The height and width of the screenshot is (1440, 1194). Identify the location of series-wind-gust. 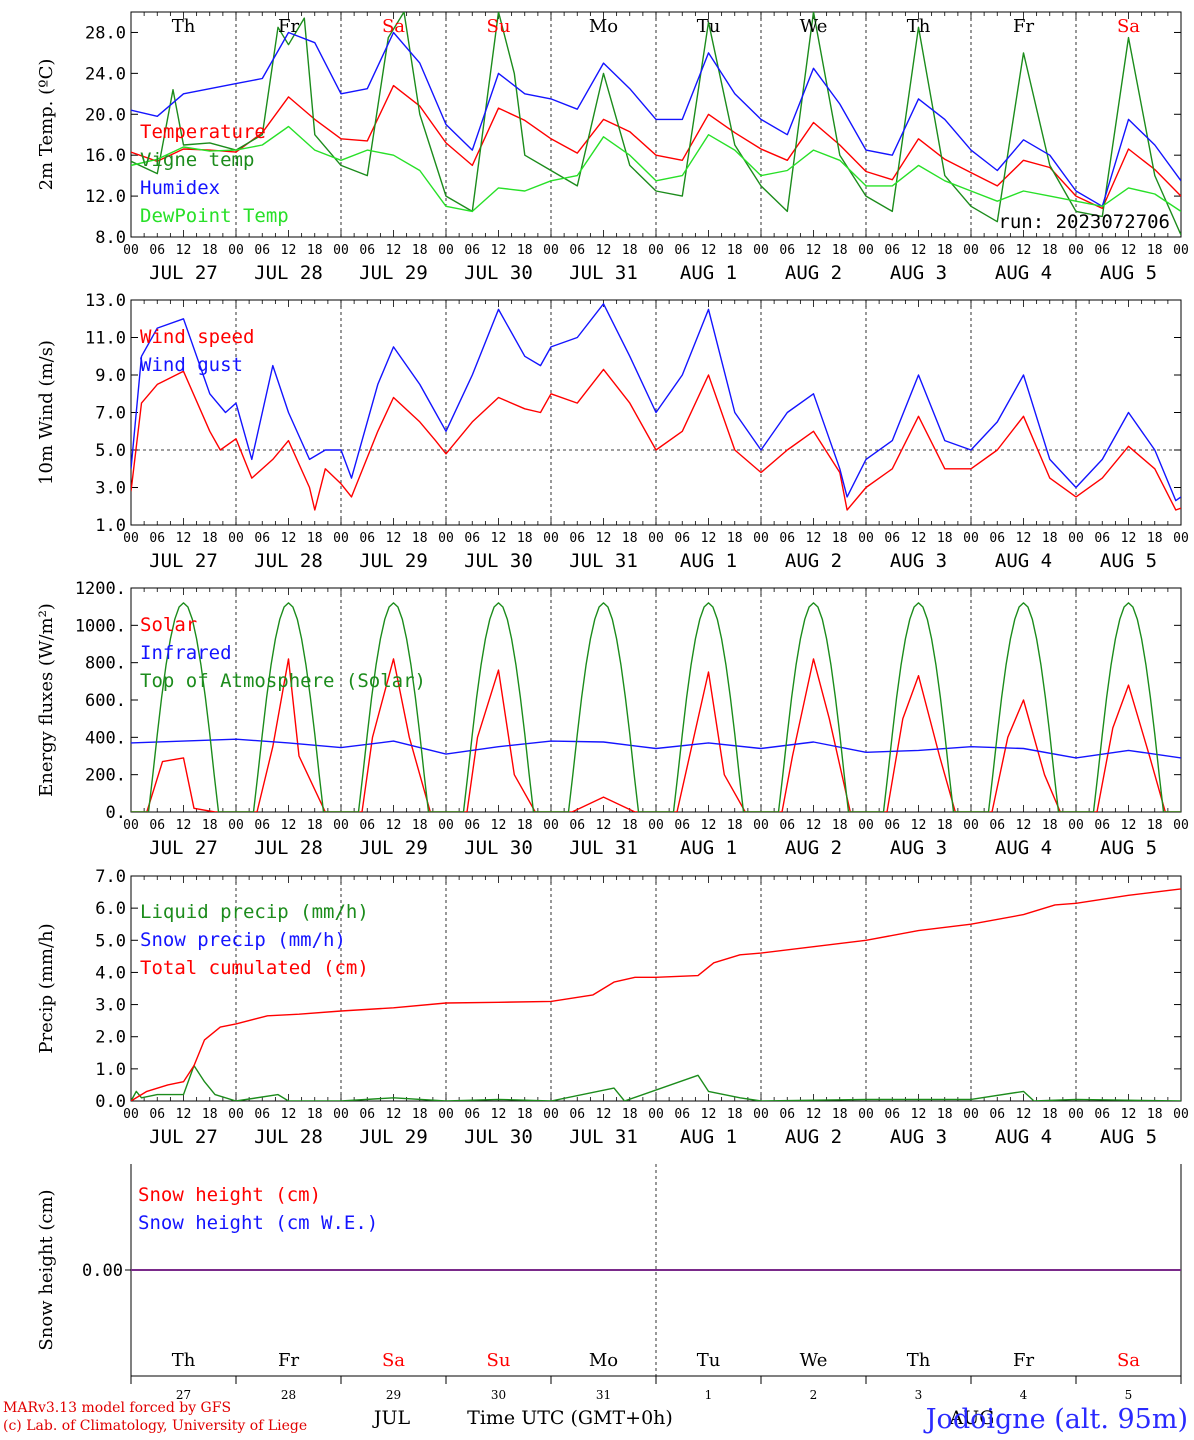
(656, 402).